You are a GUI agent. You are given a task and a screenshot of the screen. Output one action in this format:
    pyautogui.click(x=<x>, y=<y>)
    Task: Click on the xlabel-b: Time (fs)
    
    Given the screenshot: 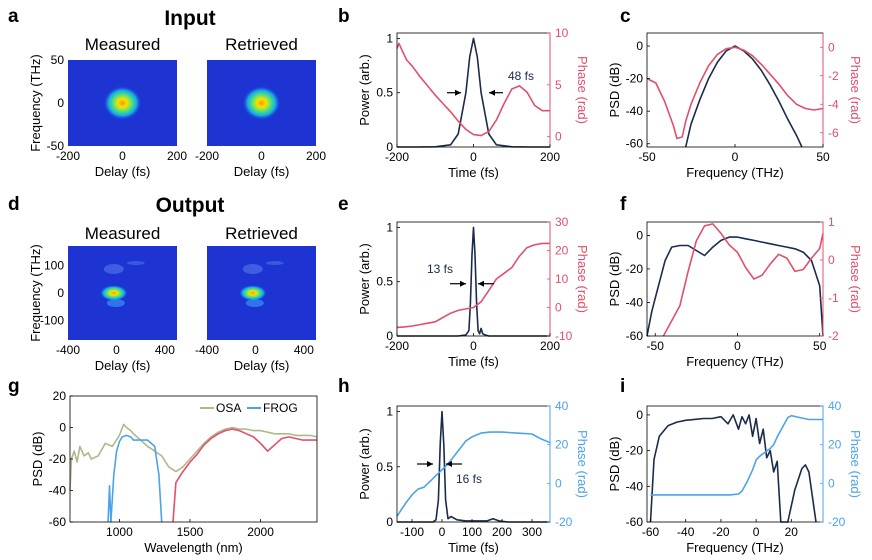 What is the action you would take?
    pyautogui.click(x=473, y=172)
    